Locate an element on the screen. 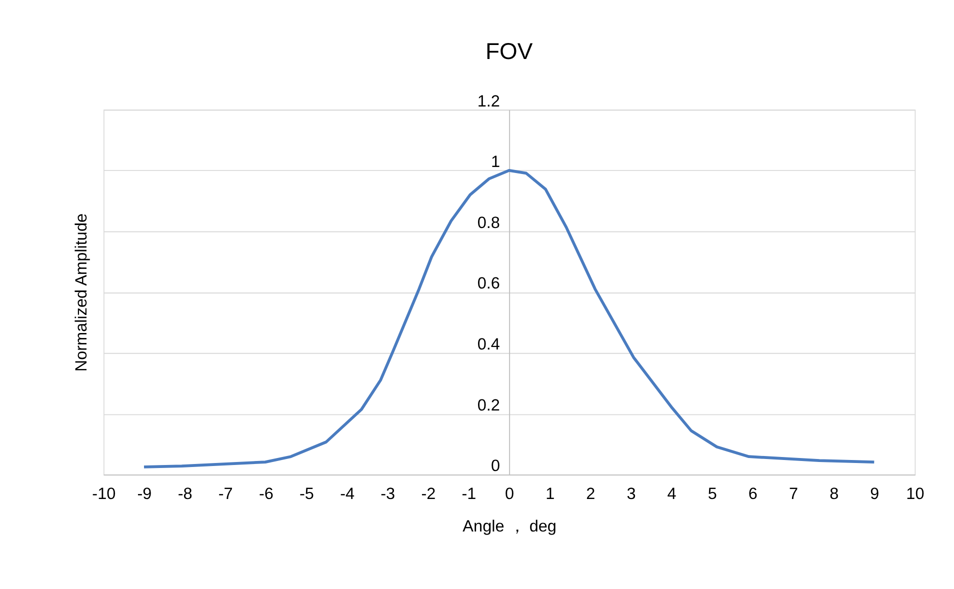 The image size is (954, 589). x-tick-label: 8 is located at coordinates (834, 493).